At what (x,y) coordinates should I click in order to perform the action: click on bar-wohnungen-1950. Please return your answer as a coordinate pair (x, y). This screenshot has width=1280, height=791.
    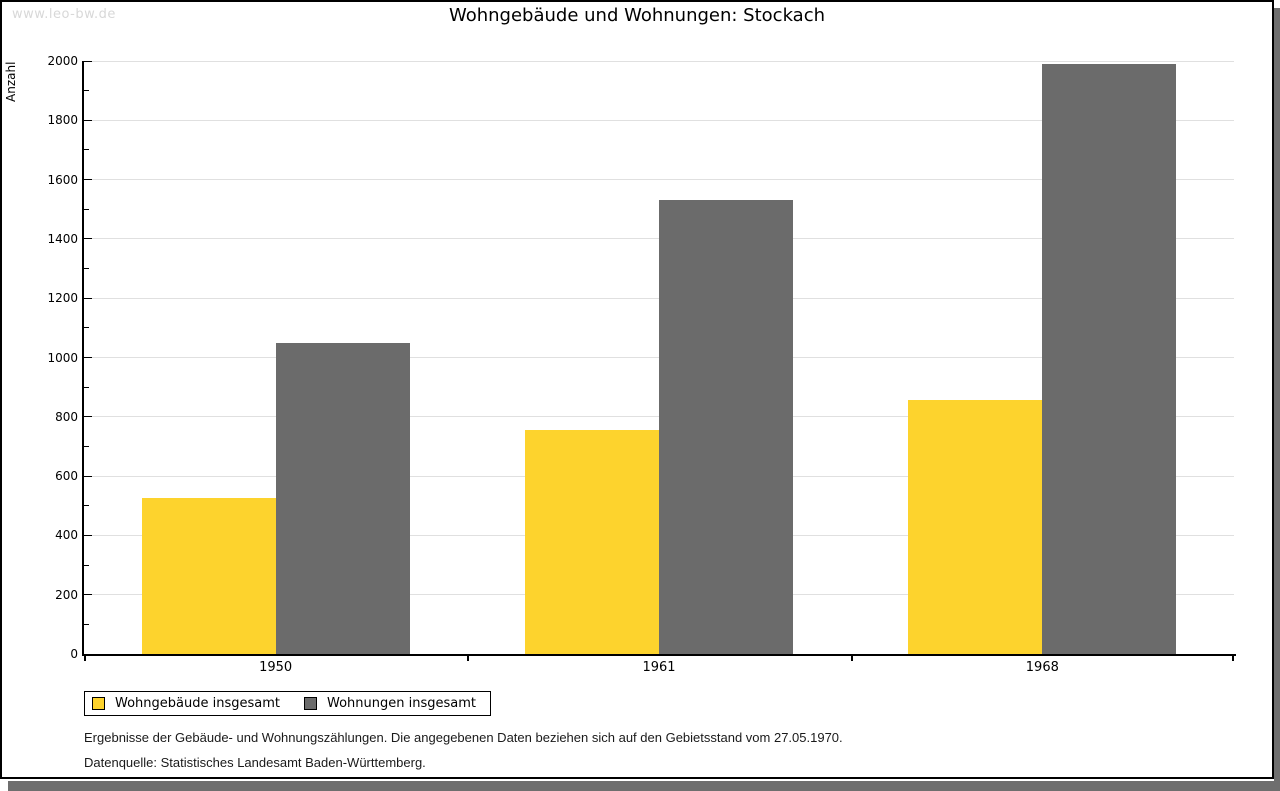
    Looking at the image, I should click on (342, 498).